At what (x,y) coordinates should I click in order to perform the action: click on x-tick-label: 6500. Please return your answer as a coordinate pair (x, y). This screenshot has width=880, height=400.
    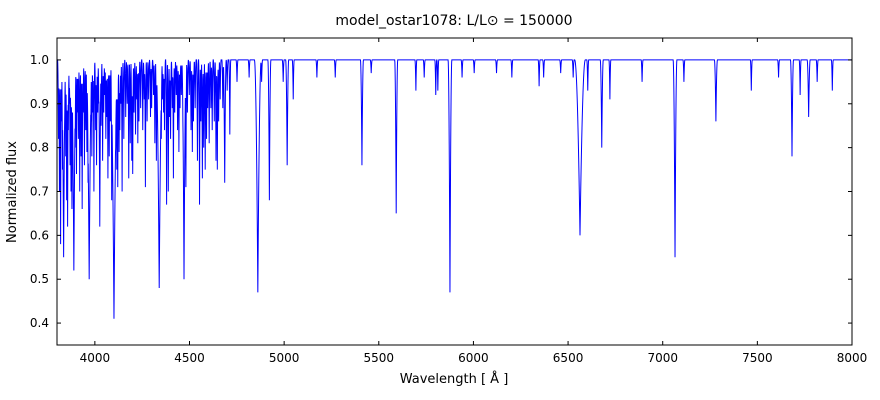
    Looking at the image, I should click on (568, 358).